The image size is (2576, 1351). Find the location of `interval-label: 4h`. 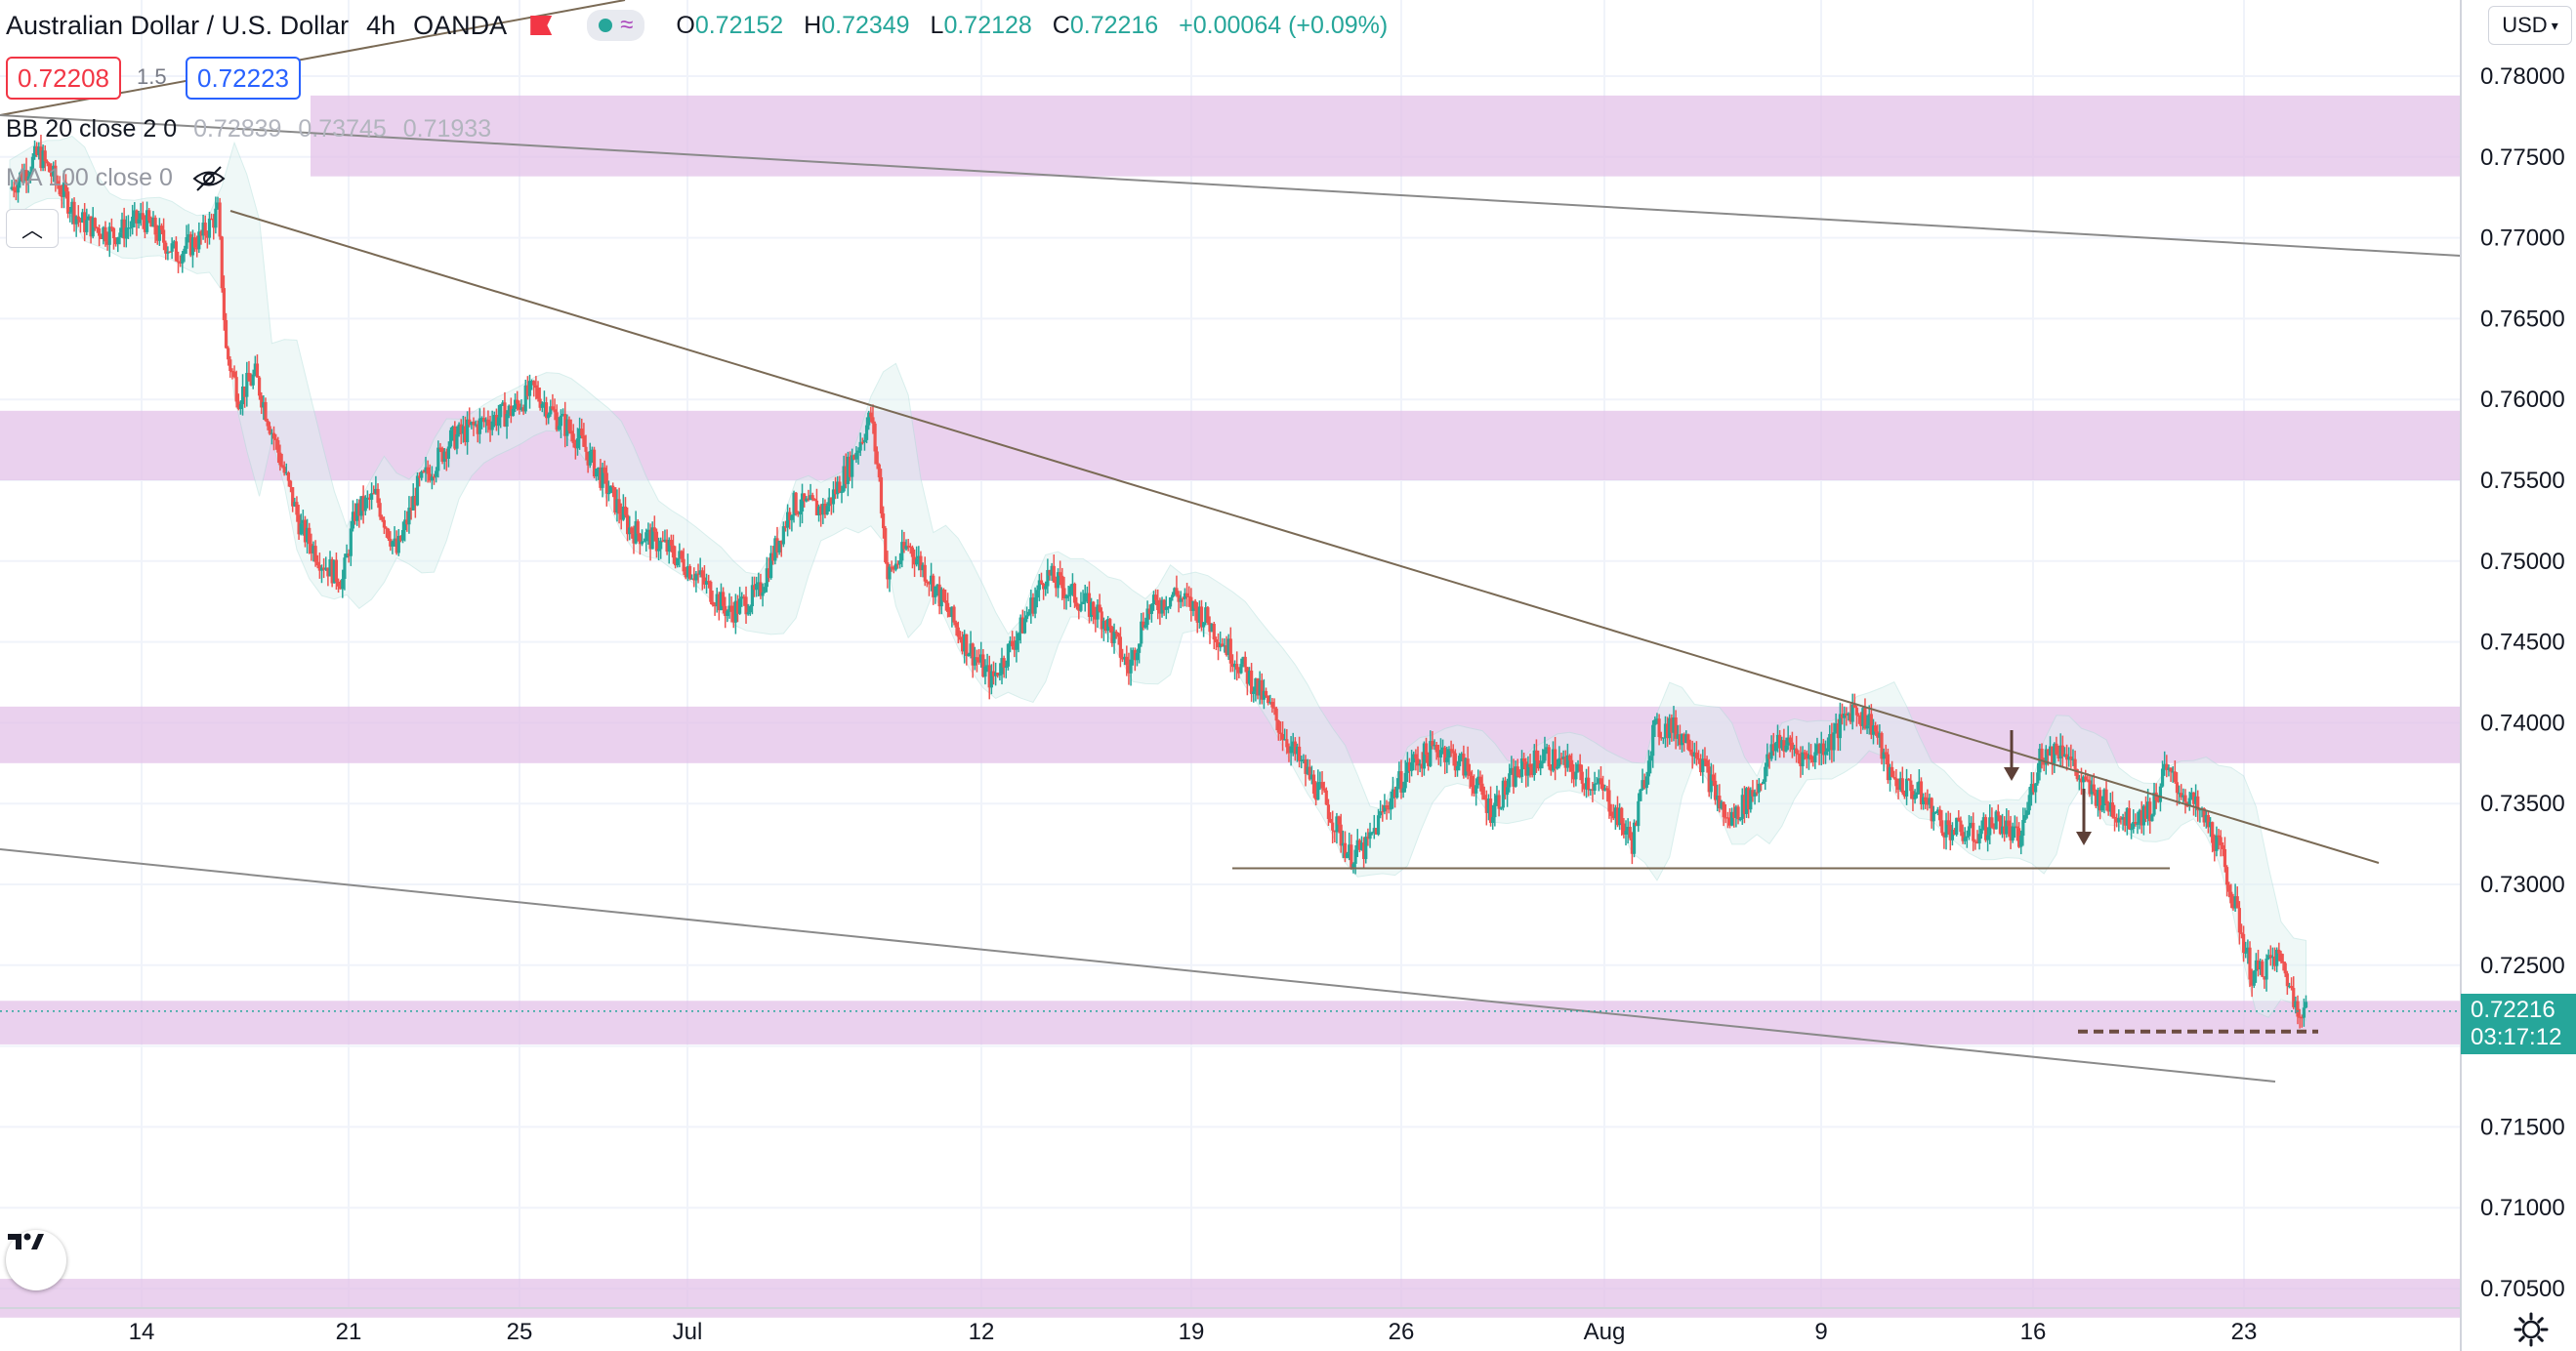

interval-label: 4h is located at coordinates (381, 25).